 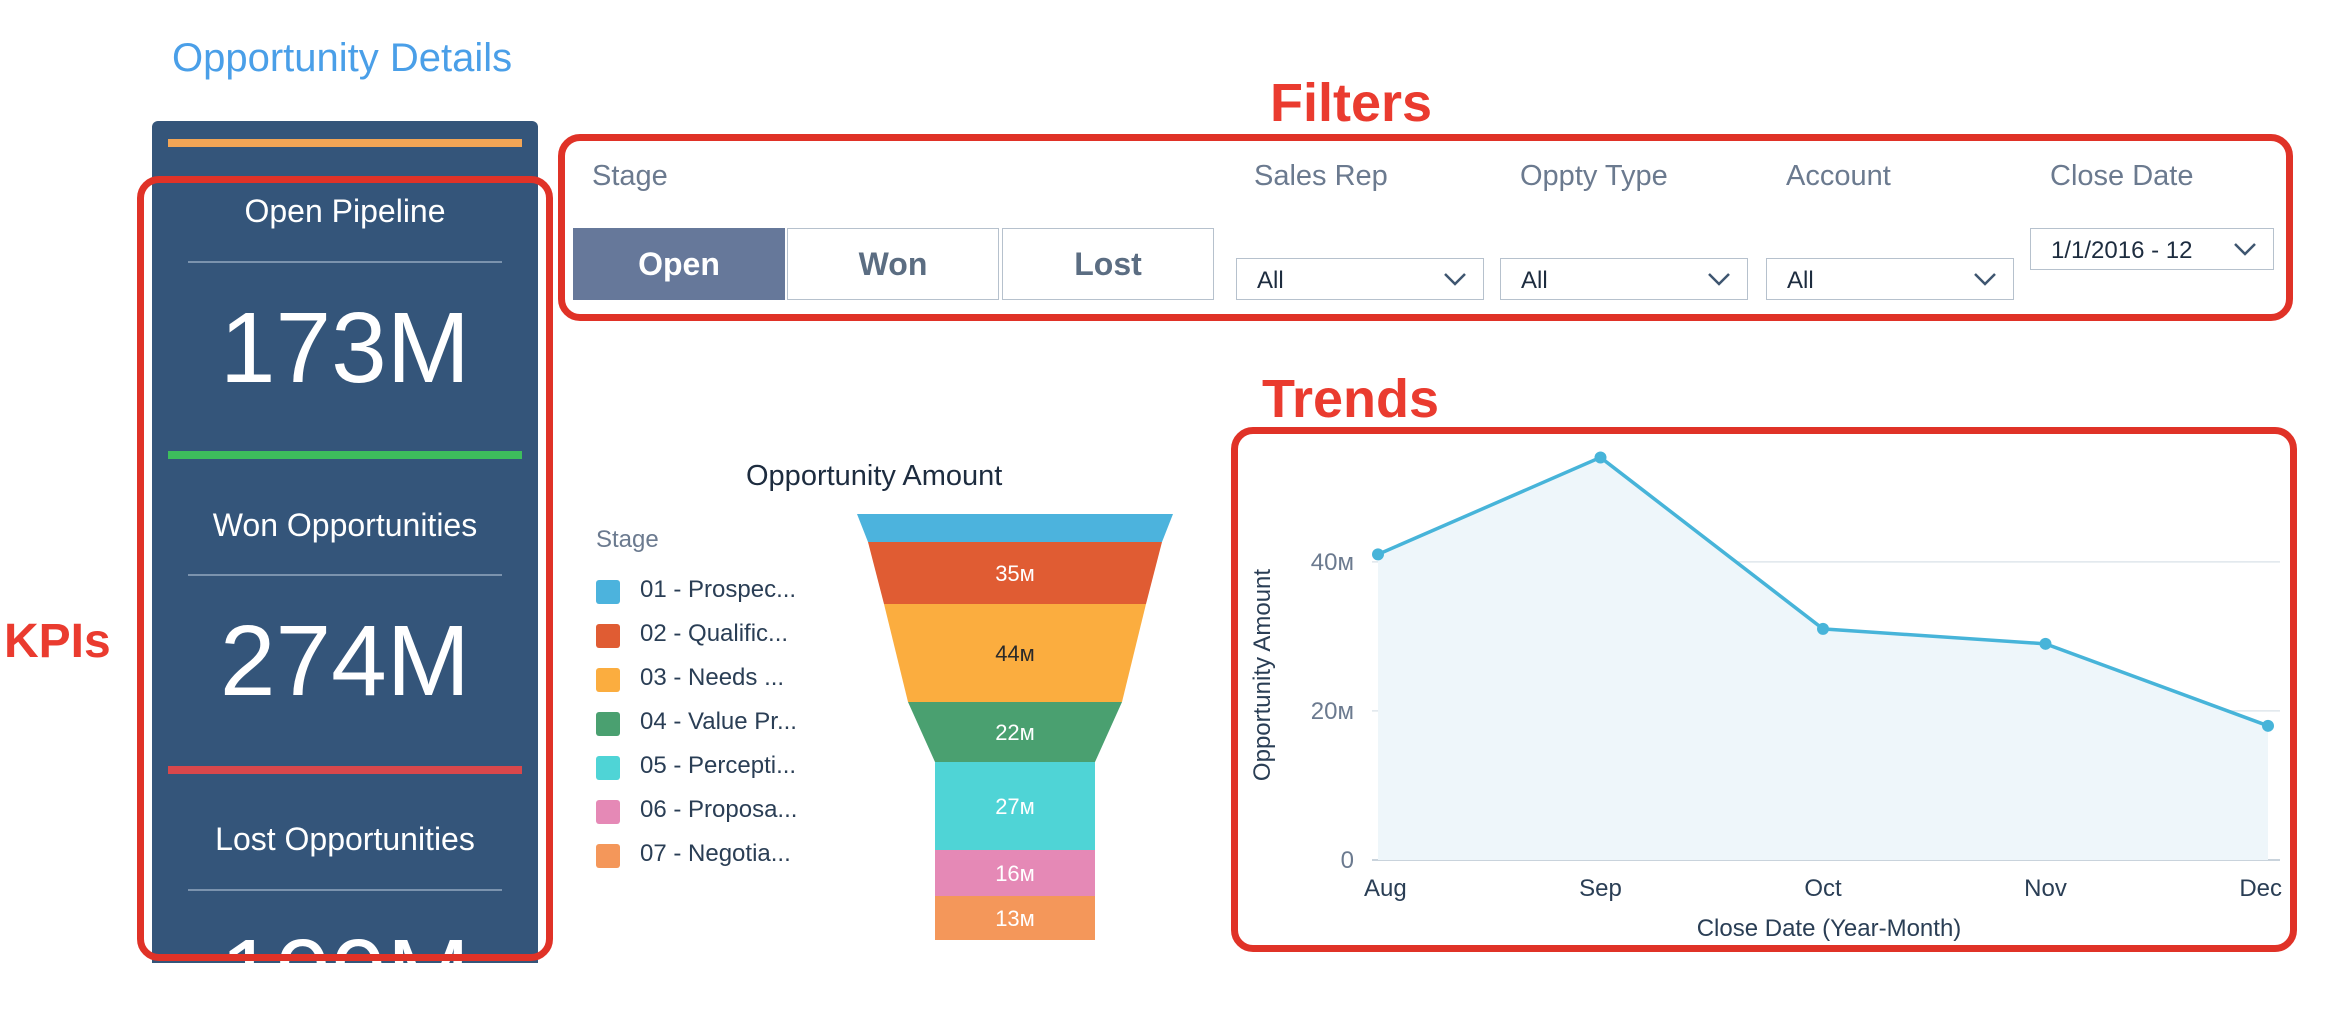 I want to click on funnel-segment-label: 44м, so click(x=1015, y=653).